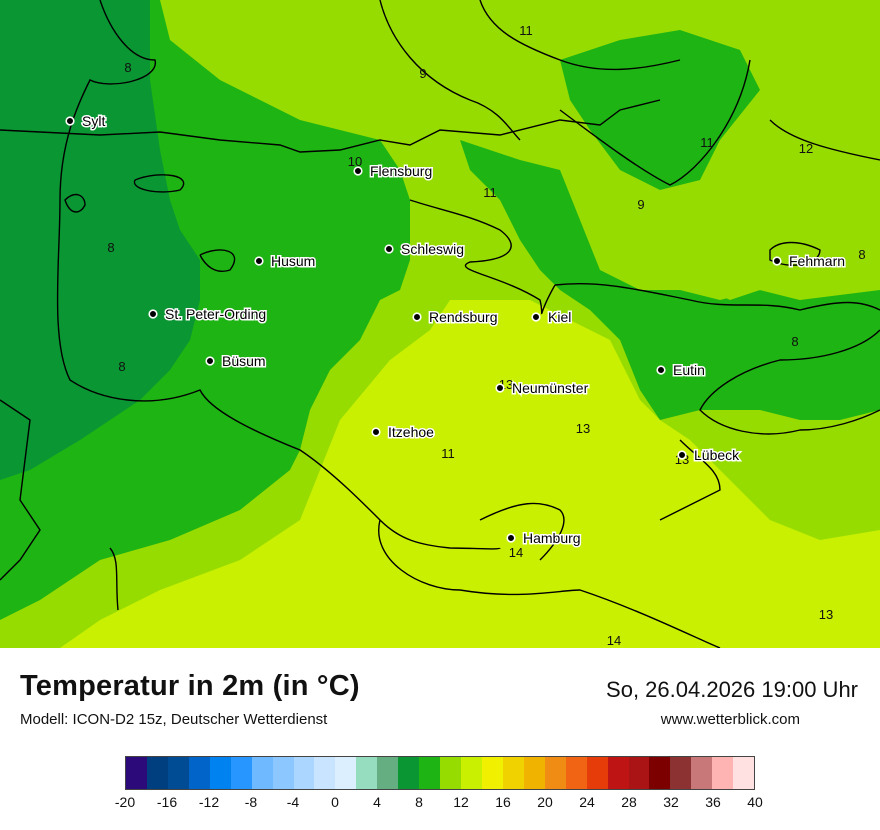 Image resolution: width=880 pixels, height=830 pixels. What do you see at coordinates (717, 455) in the screenshot?
I see `city-label: Lübeck` at bounding box center [717, 455].